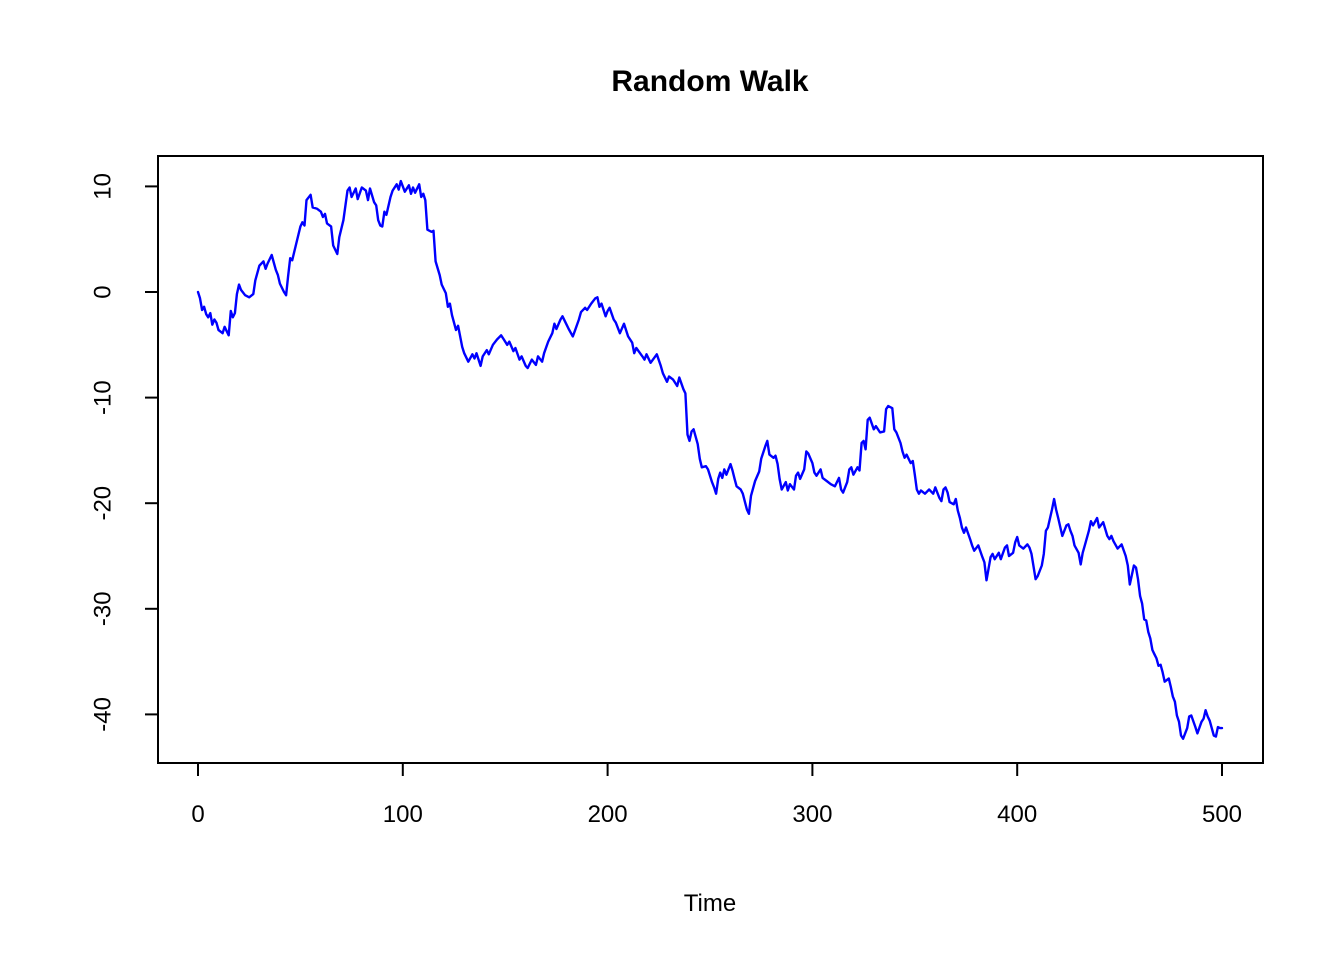 This screenshot has height=960, width=1344. What do you see at coordinates (102, 186) in the screenshot?
I see `y-tick-label: 10` at bounding box center [102, 186].